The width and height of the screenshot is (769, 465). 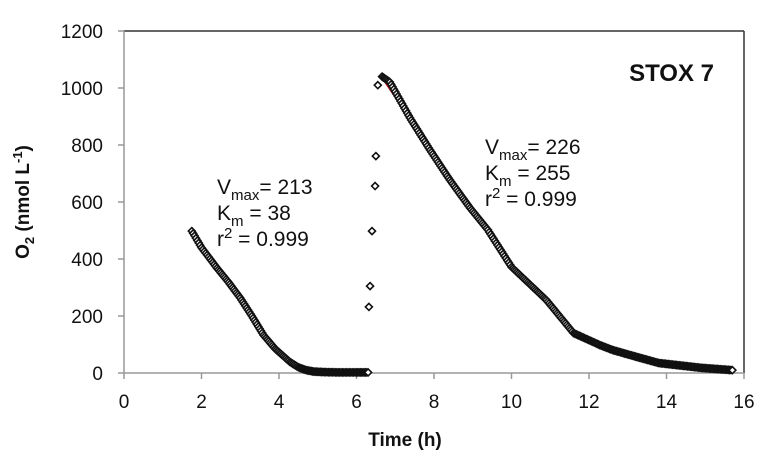 I want to click on y-axis-title-end: ), so click(x=23, y=148).